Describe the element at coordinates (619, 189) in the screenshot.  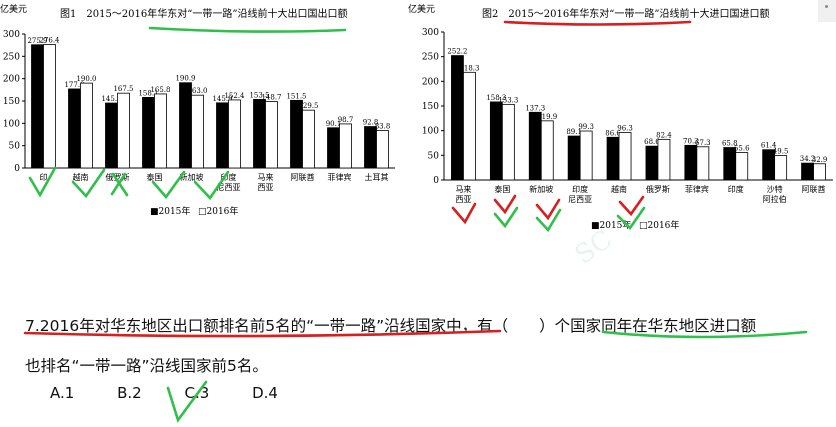
I see `category-label: 越南` at that location.